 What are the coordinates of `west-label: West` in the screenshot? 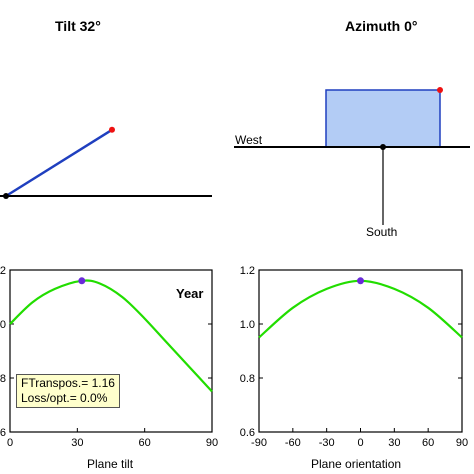 It's located at (249, 140).